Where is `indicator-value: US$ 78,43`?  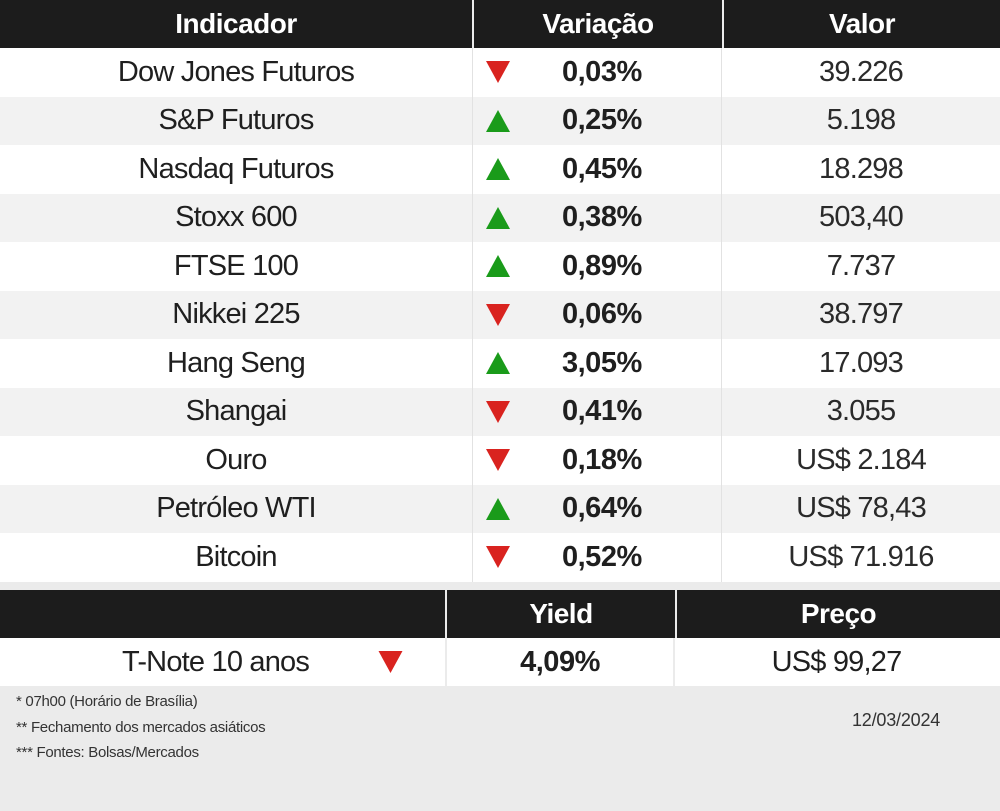
indicator-value: US$ 78,43 is located at coordinates (861, 508).